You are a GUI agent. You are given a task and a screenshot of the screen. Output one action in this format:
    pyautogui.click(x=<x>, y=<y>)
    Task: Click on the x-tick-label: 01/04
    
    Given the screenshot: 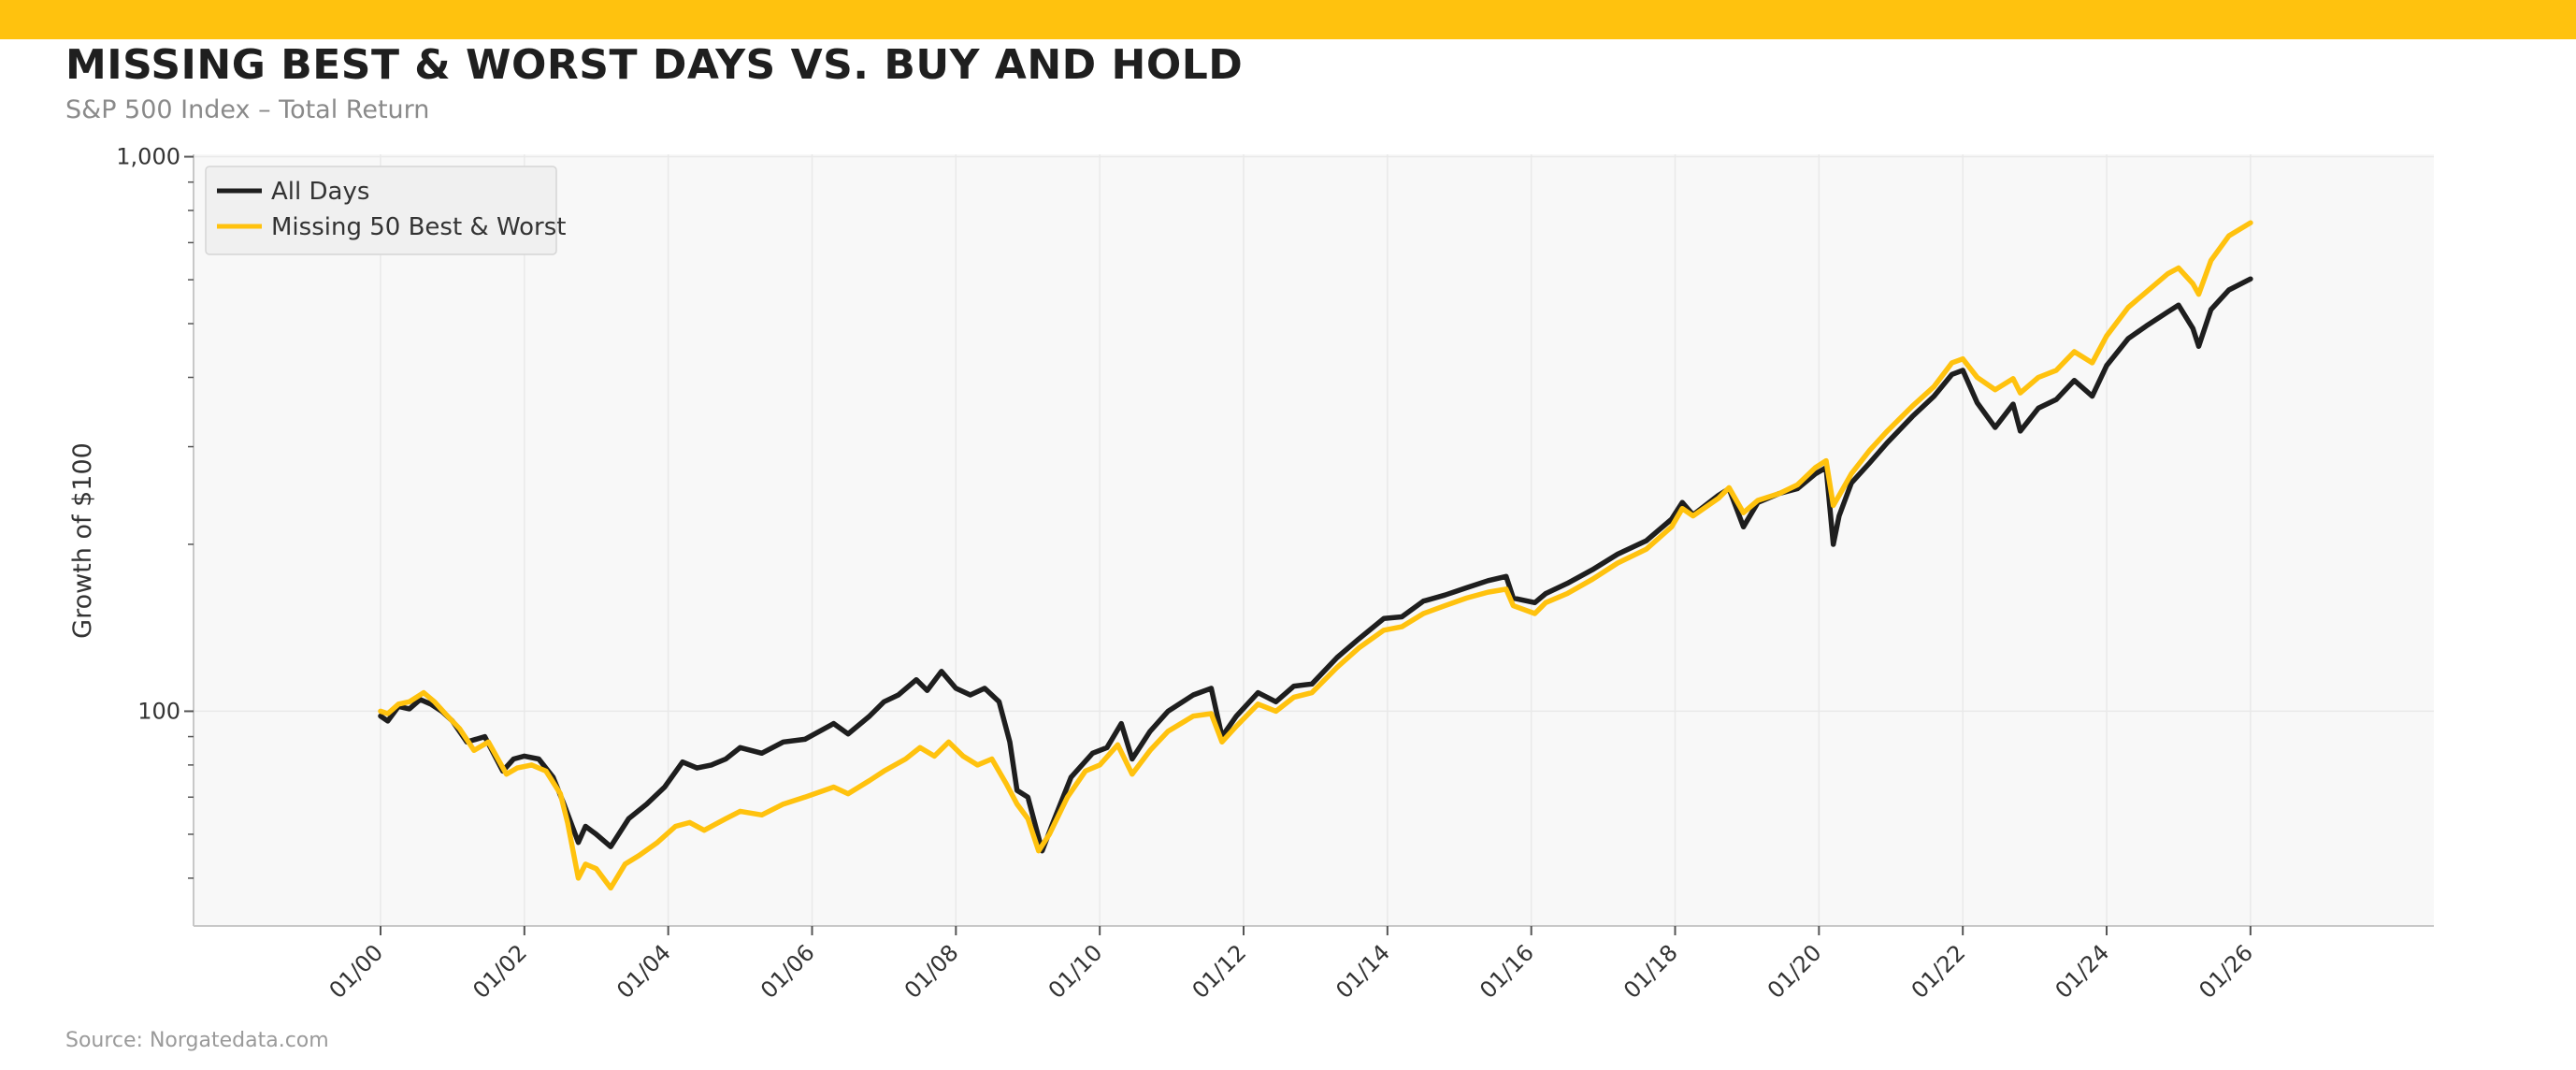 What is the action you would take?
    pyautogui.click(x=644, y=971)
    